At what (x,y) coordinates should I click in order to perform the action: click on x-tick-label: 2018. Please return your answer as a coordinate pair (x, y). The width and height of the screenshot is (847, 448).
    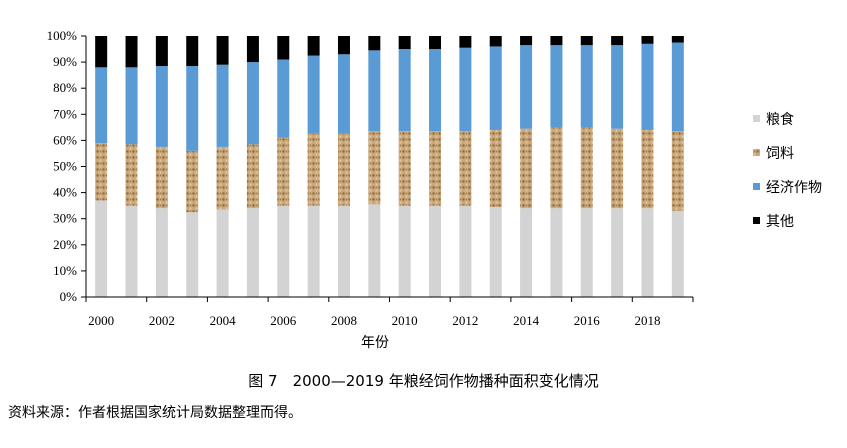
    Looking at the image, I should click on (647, 320).